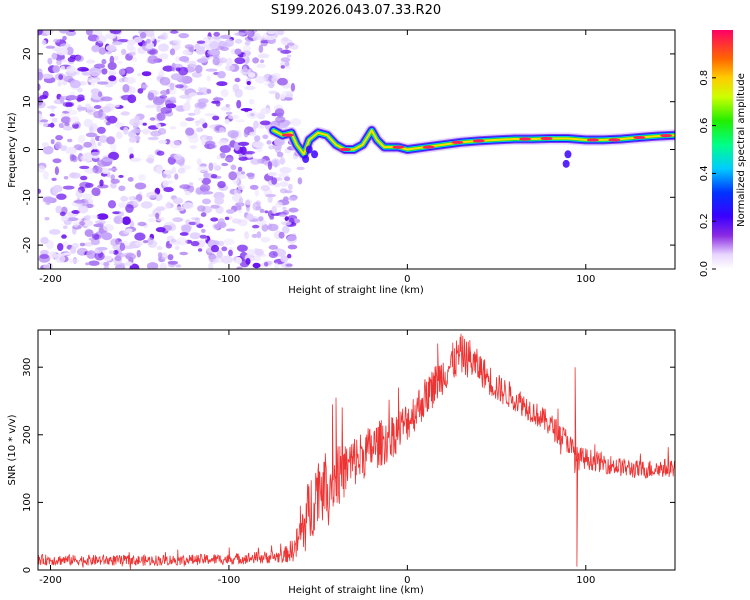 This screenshot has height=600, width=750. What do you see at coordinates (704, 173) in the screenshot?
I see `colorbar-tick-label: 0.4` at bounding box center [704, 173].